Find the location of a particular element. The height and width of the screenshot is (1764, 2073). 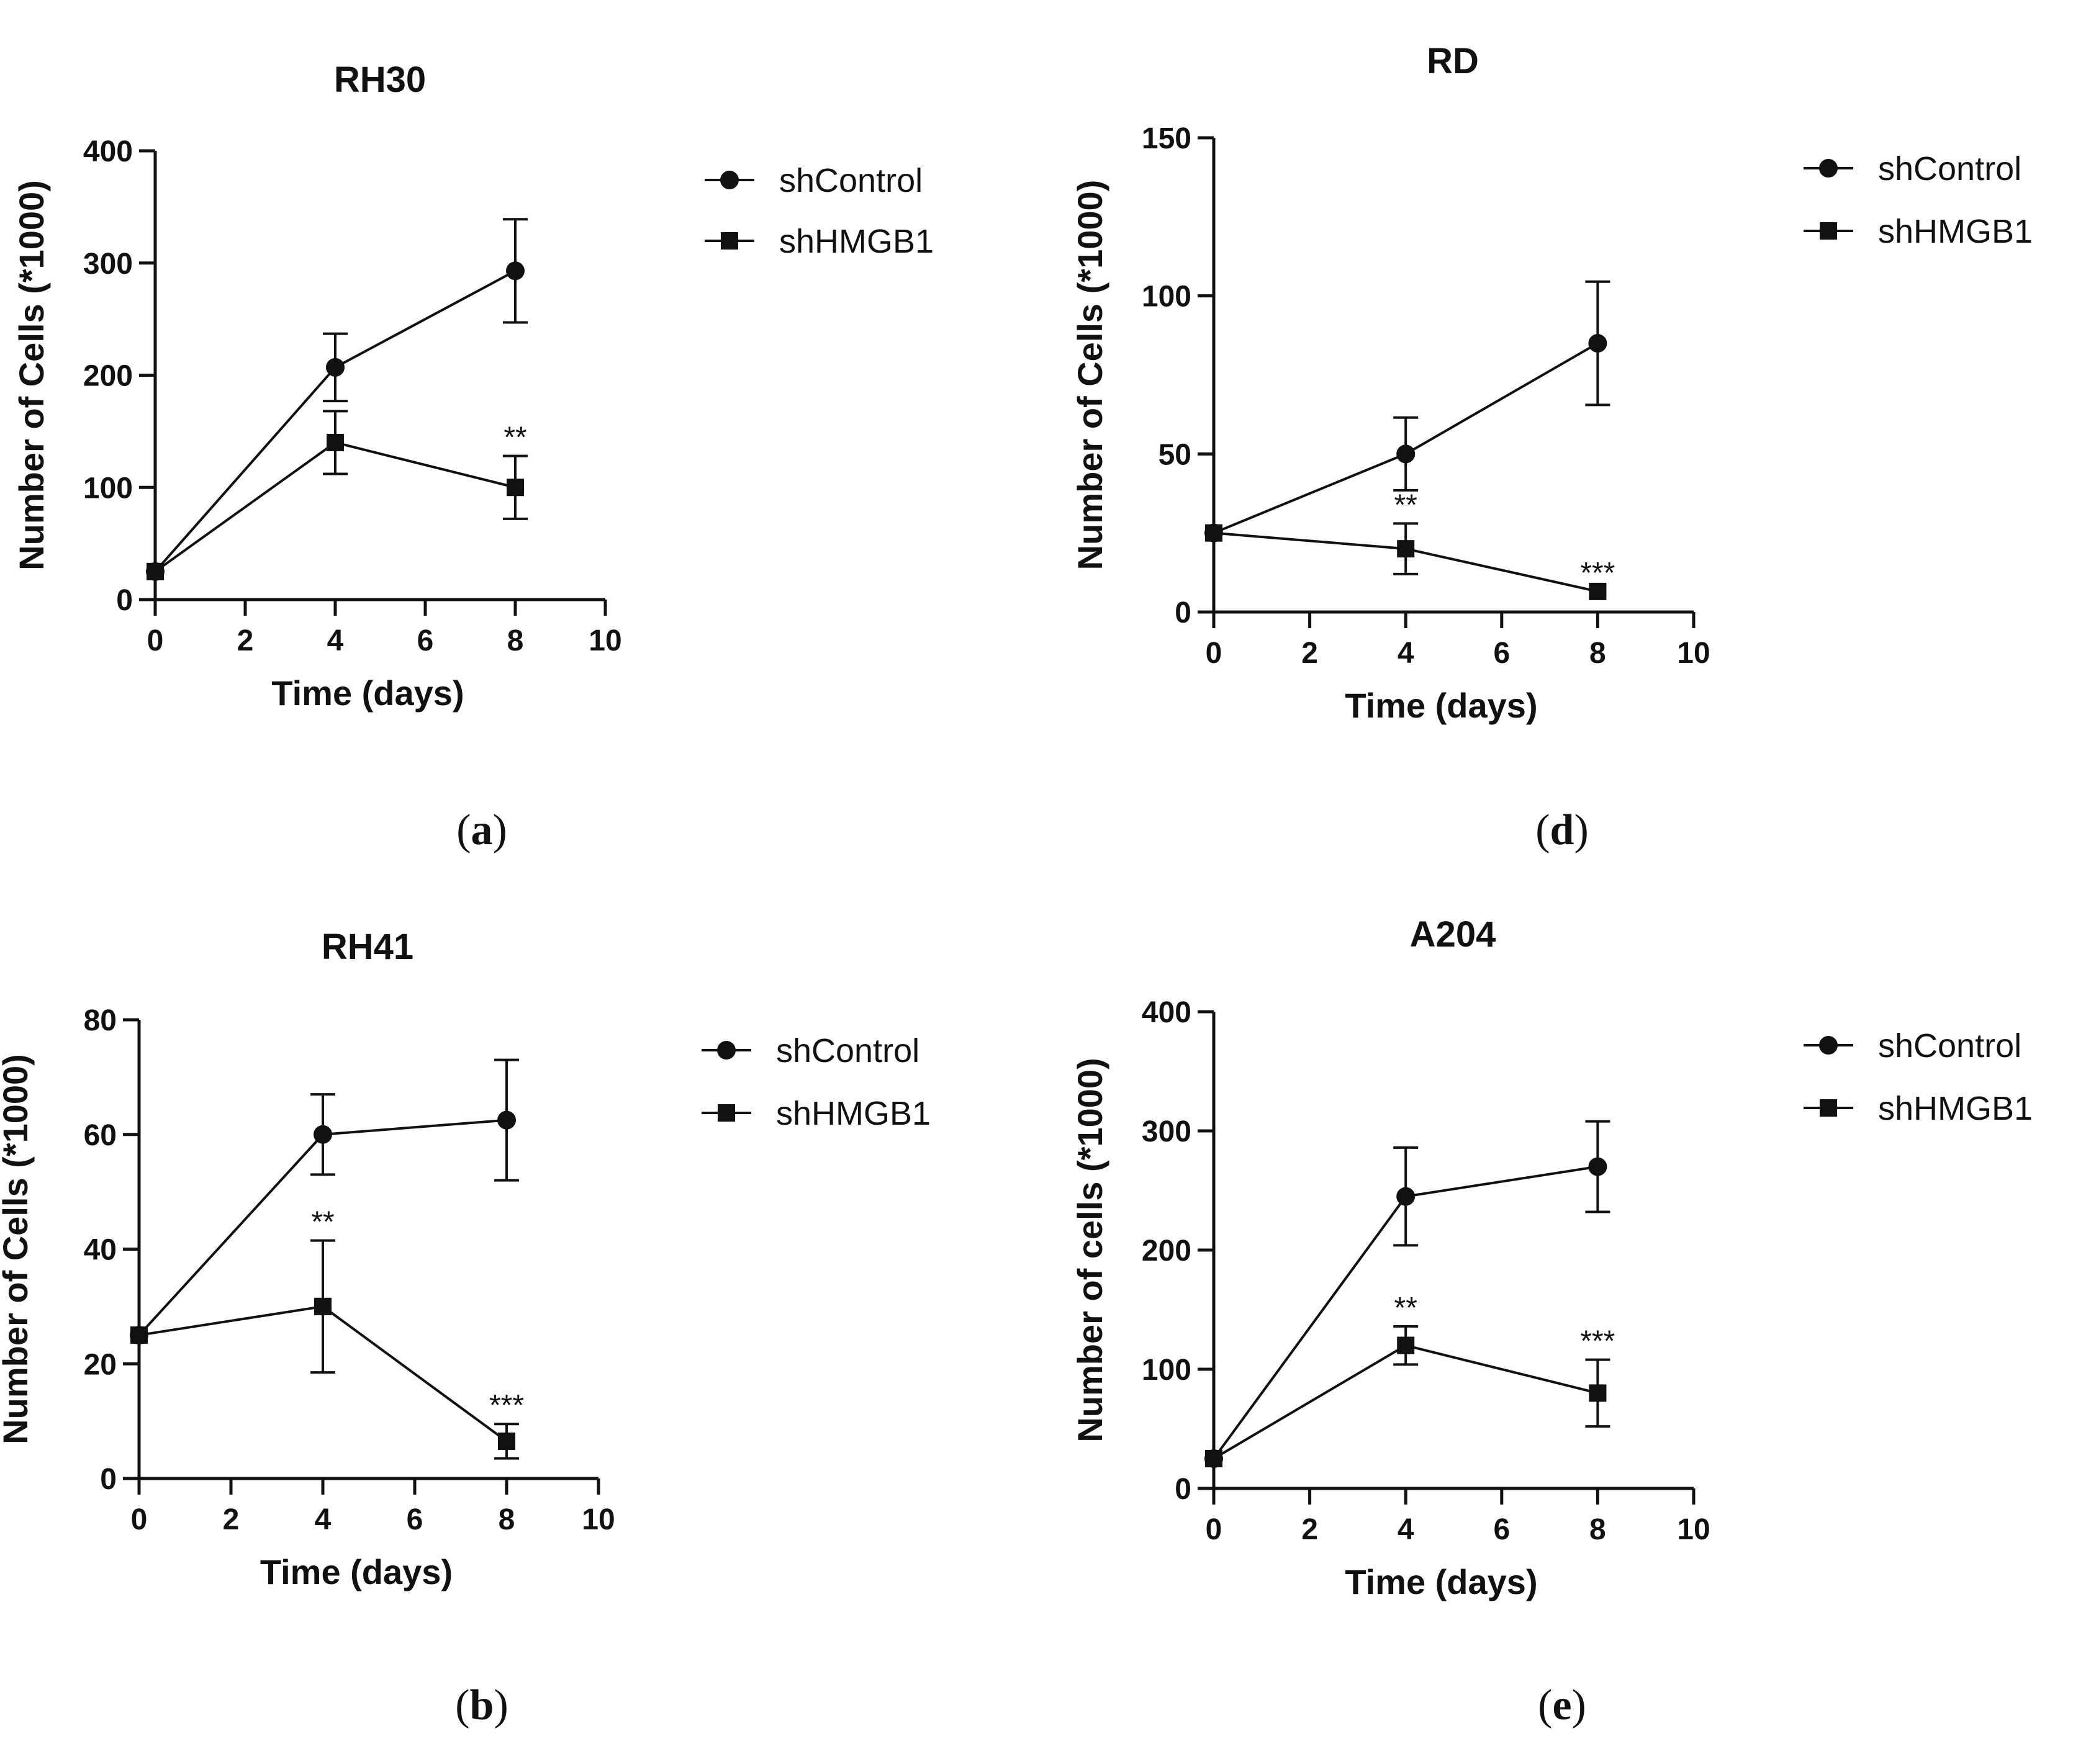

y-tick-label: 60 is located at coordinates (101, 1135).